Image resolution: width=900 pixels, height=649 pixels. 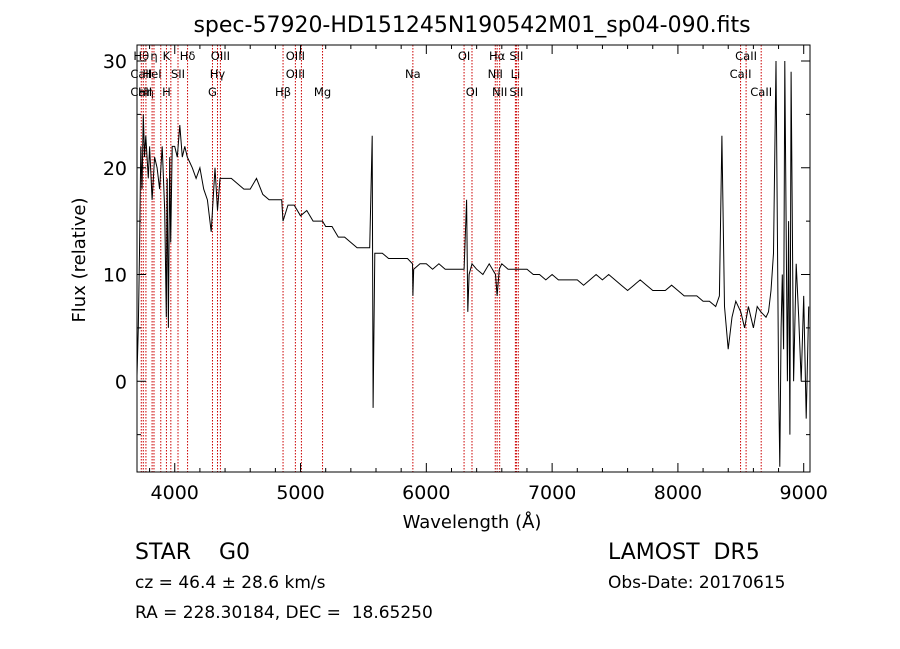 I want to click on line-label: Na, so click(x=413, y=74).